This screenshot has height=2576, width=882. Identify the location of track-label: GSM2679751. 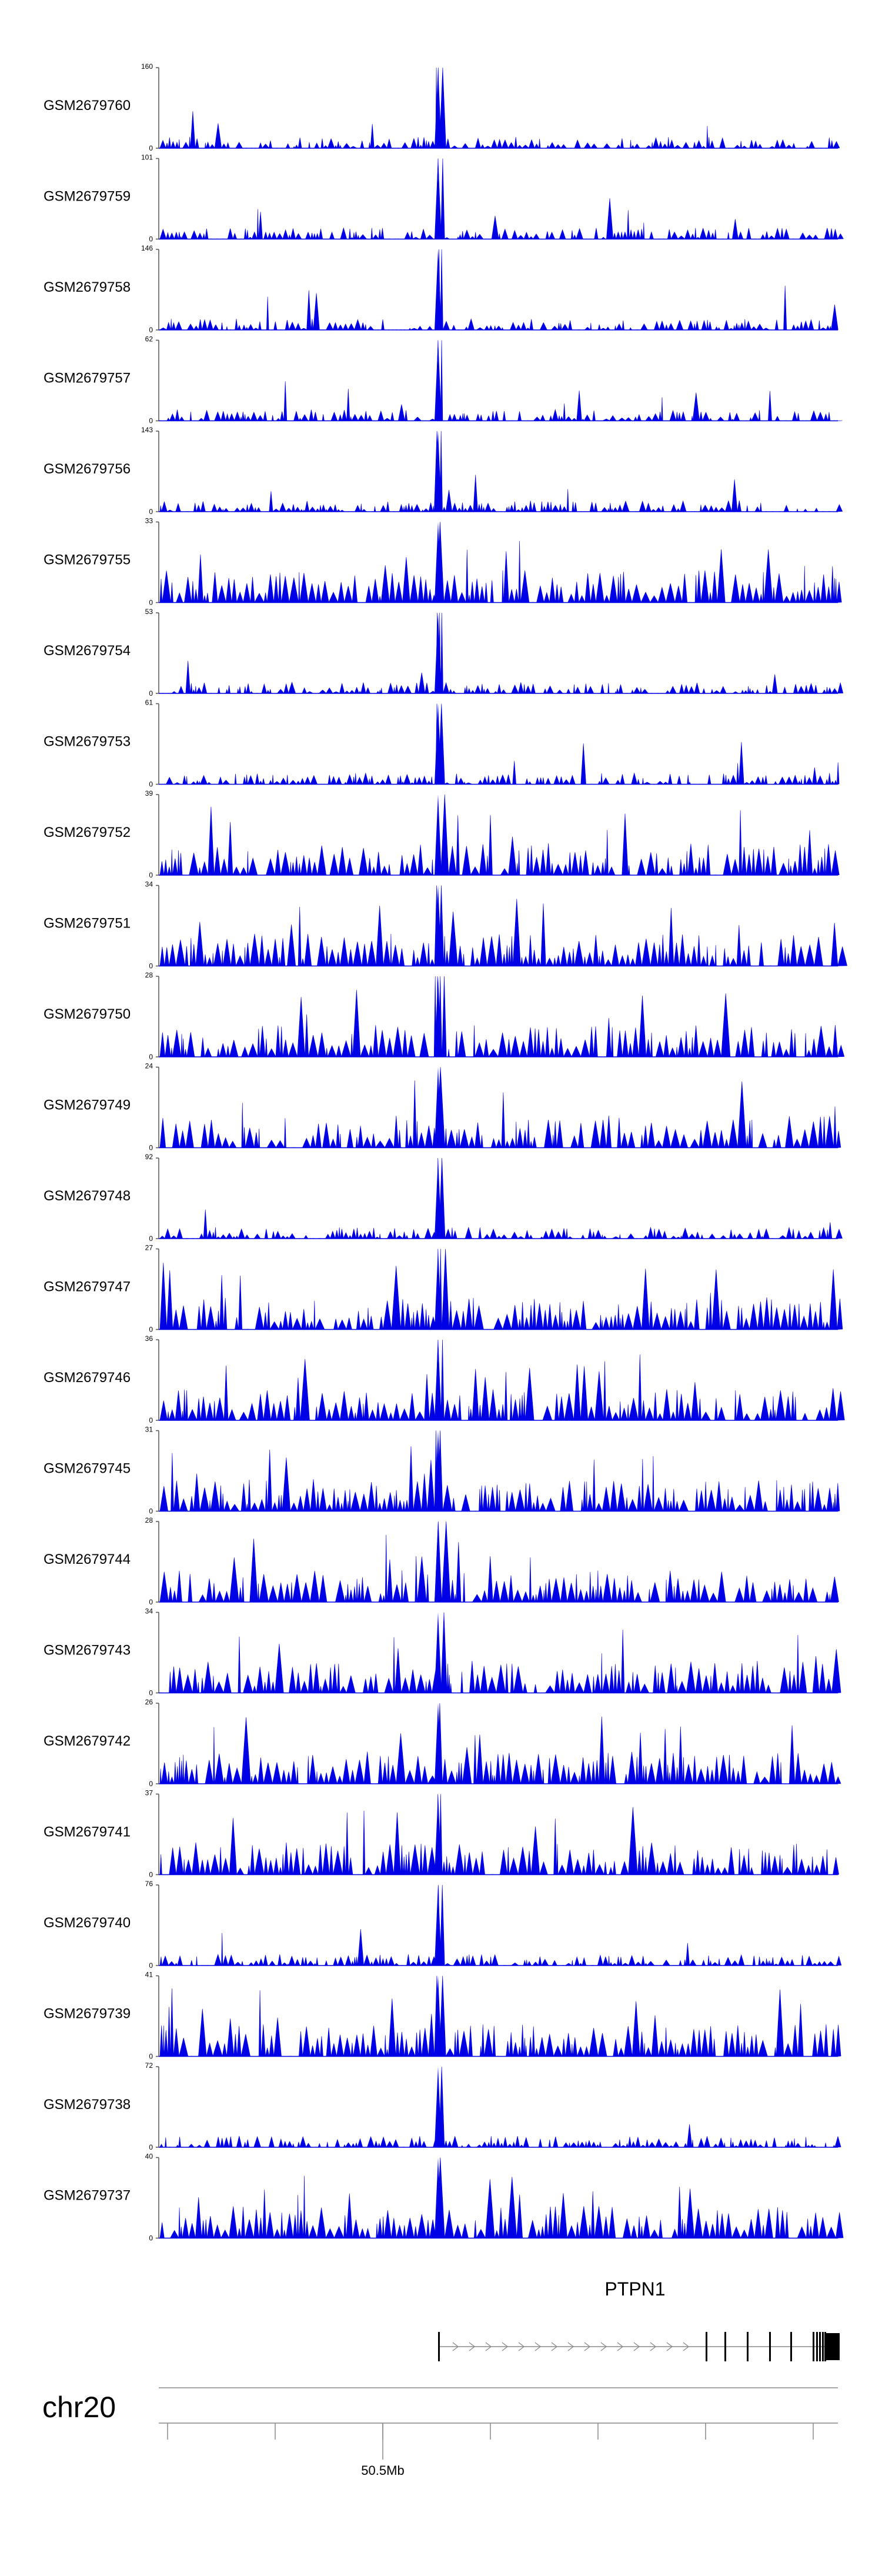
(87, 924).